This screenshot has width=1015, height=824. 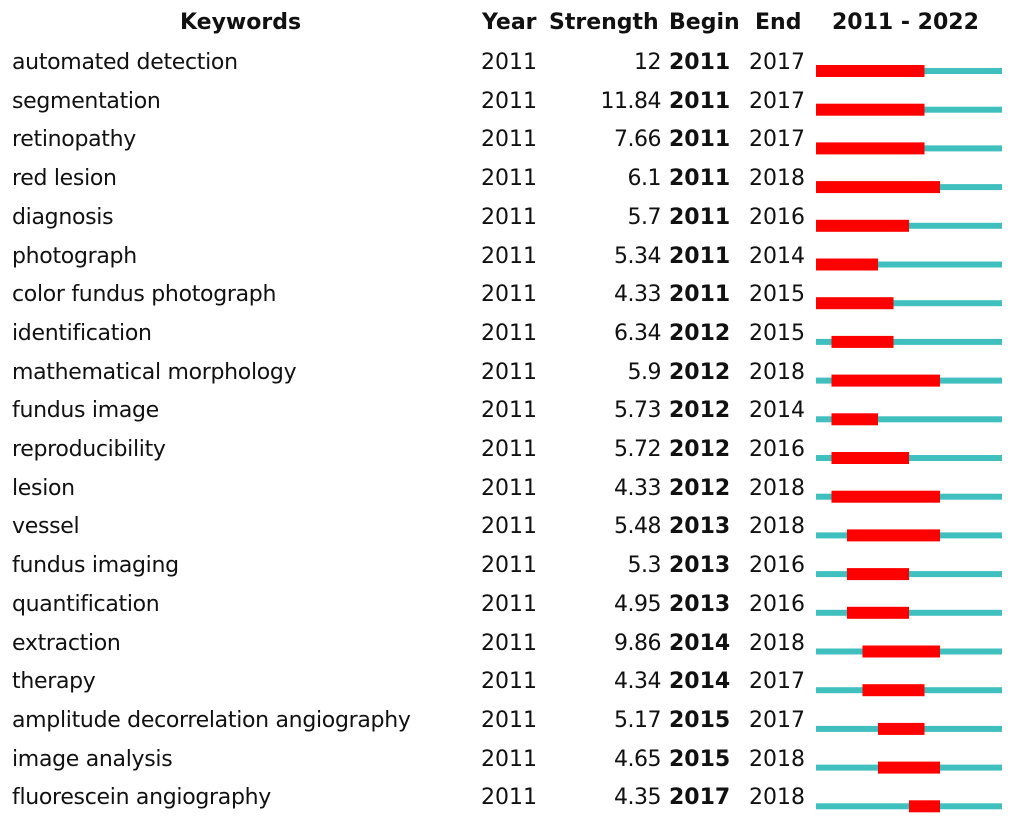 I want to click on table-row: color fundus photograph 2011 4.33 2011 2015, so click(x=507, y=295).